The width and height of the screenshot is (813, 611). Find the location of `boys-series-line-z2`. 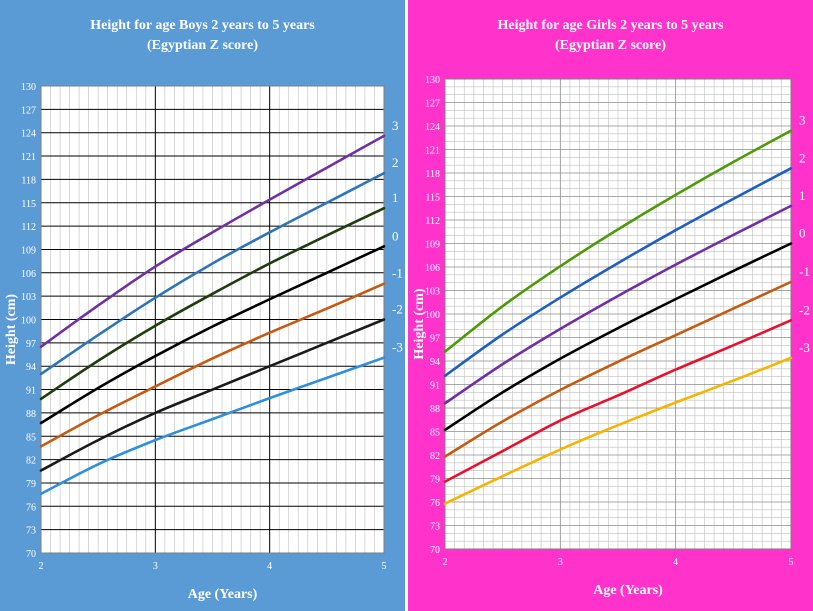

boys-series-line-z2 is located at coordinates (212, 273).